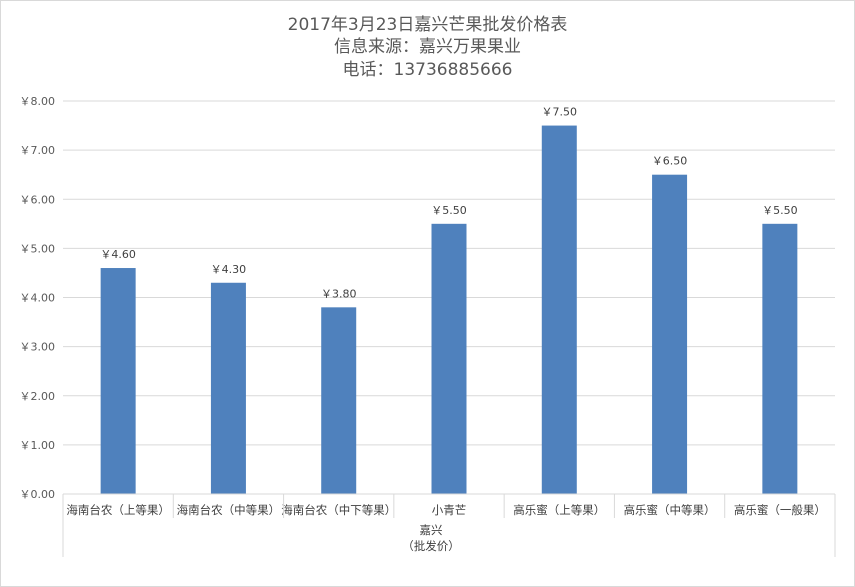 This screenshot has height=587, width=855. I want to click on y-tick-label: ￥4.00, so click(38, 298).